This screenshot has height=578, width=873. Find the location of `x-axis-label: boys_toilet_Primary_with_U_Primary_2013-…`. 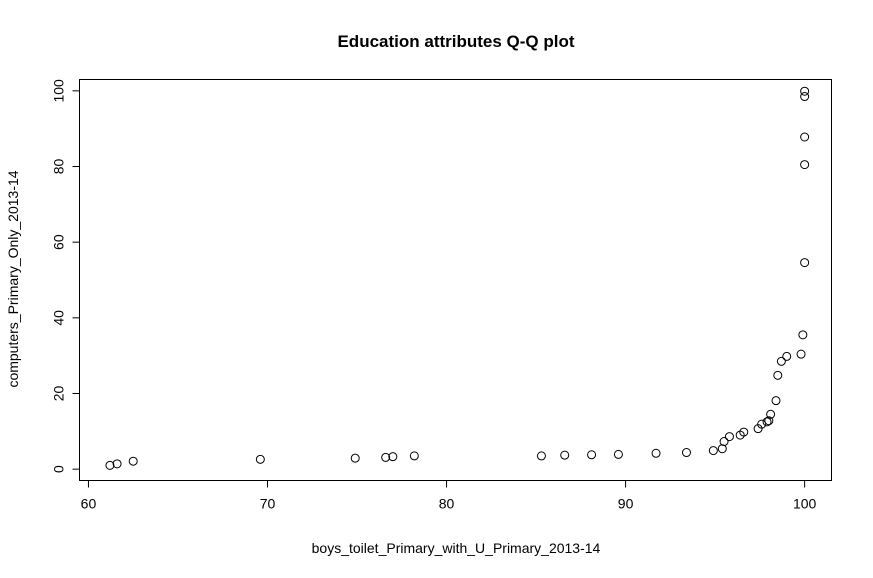

x-axis-label: boys_toilet_Primary_with_U_Primary_2013-… is located at coordinates (456, 548).